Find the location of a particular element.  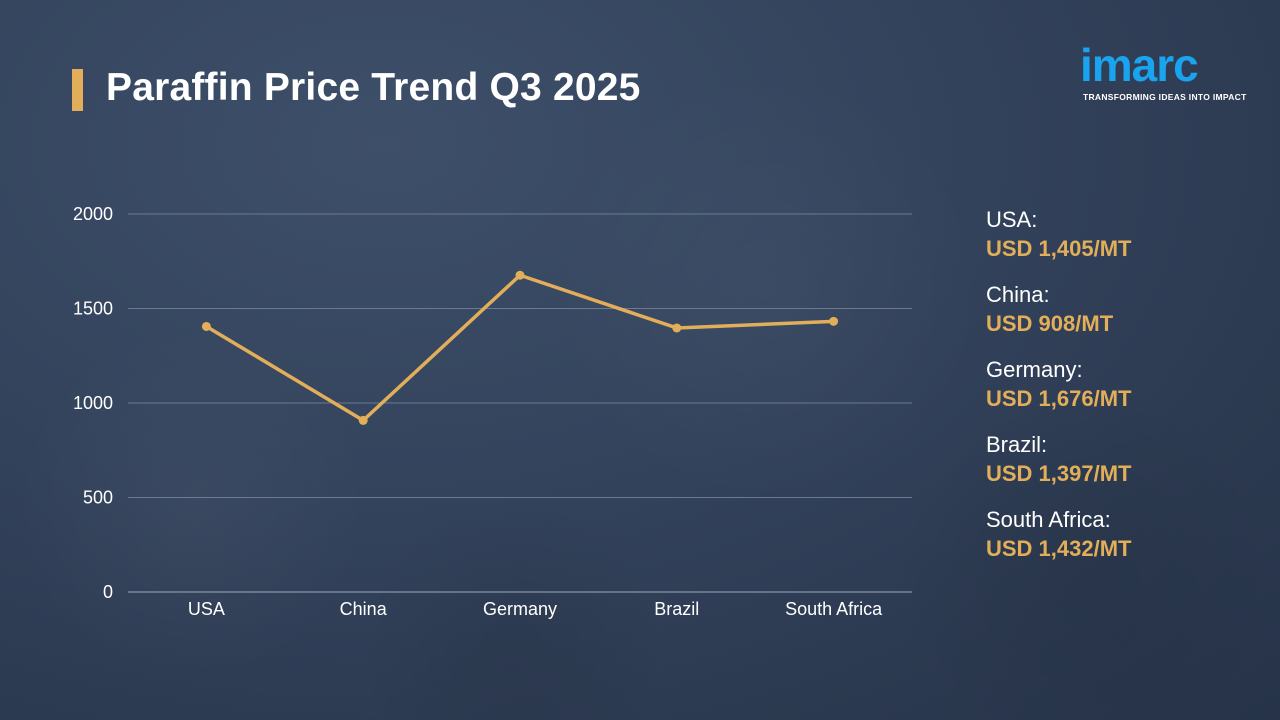

legend-value: USD 908/MT is located at coordinates (1050, 323).